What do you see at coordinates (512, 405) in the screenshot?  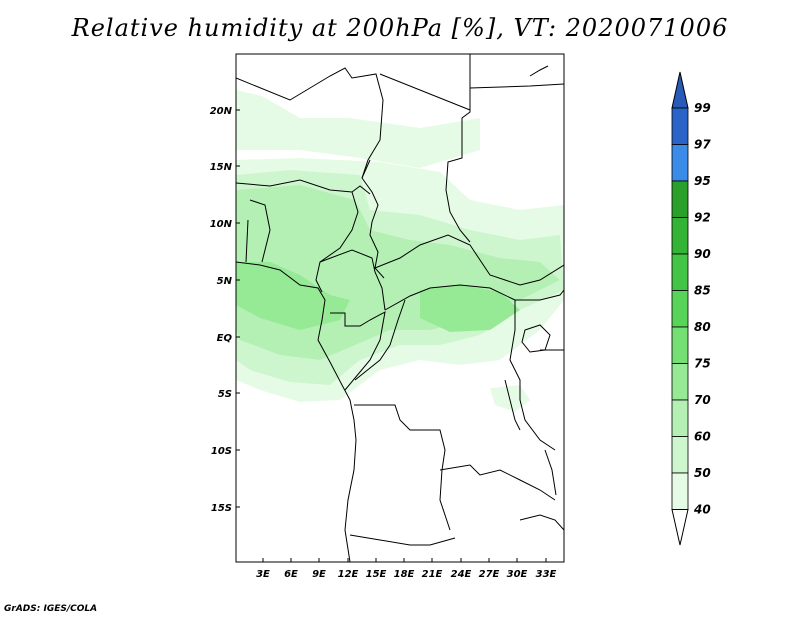 I see `lake-tanganyika` at bounding box center [512, 405].